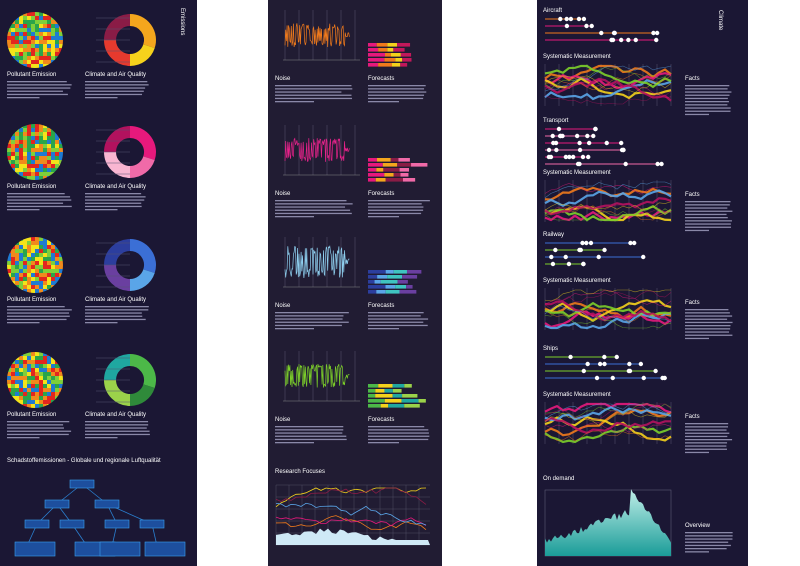 The width and height of the screenshot is (800, 566). What do you see at coordinates (577, 57) in the screenshot?
I see `section-label: Systematic Measurement` at bounding box center [577, 57].